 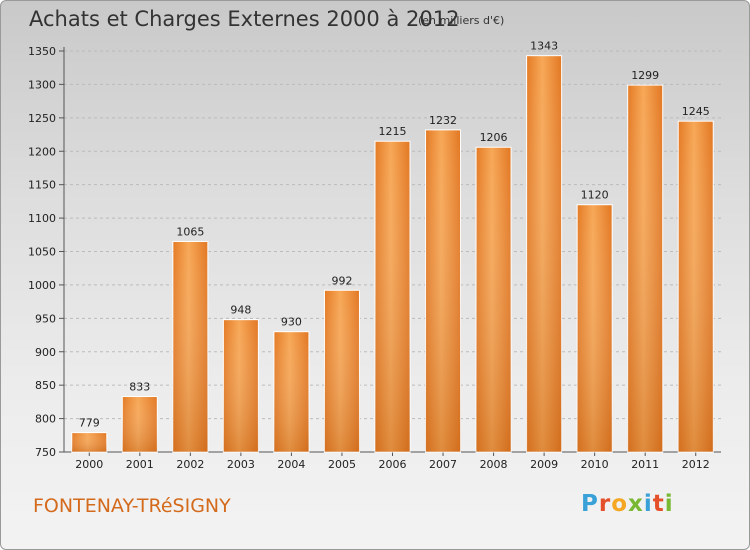 I want to click on x-tick-label: 2008, so click(x=494, y=464).